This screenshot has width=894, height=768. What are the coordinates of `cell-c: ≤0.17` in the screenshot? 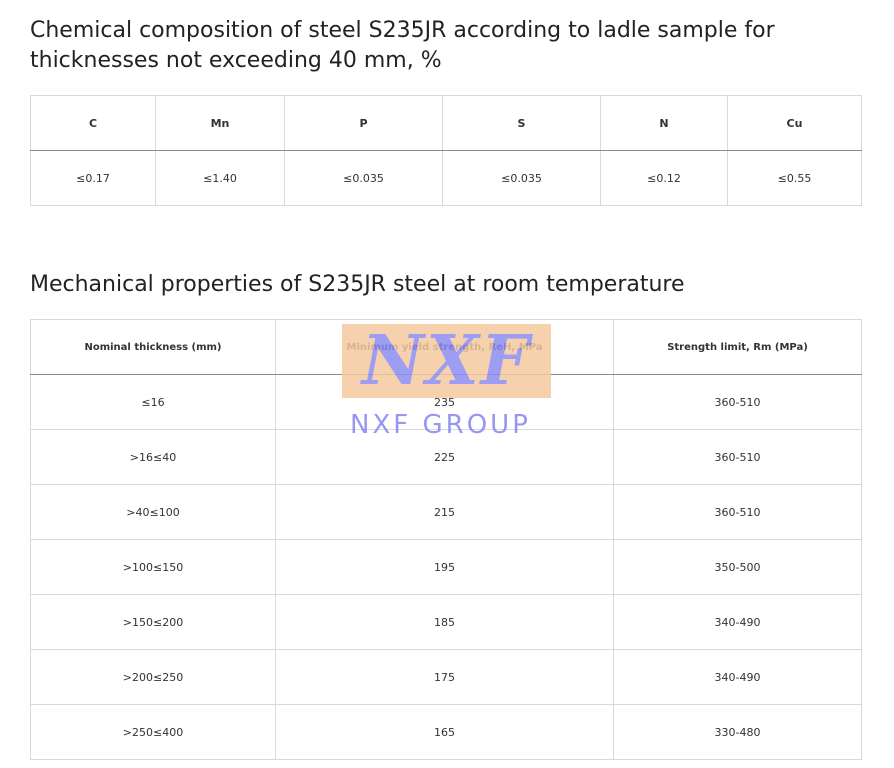 It's located at (93, 178).